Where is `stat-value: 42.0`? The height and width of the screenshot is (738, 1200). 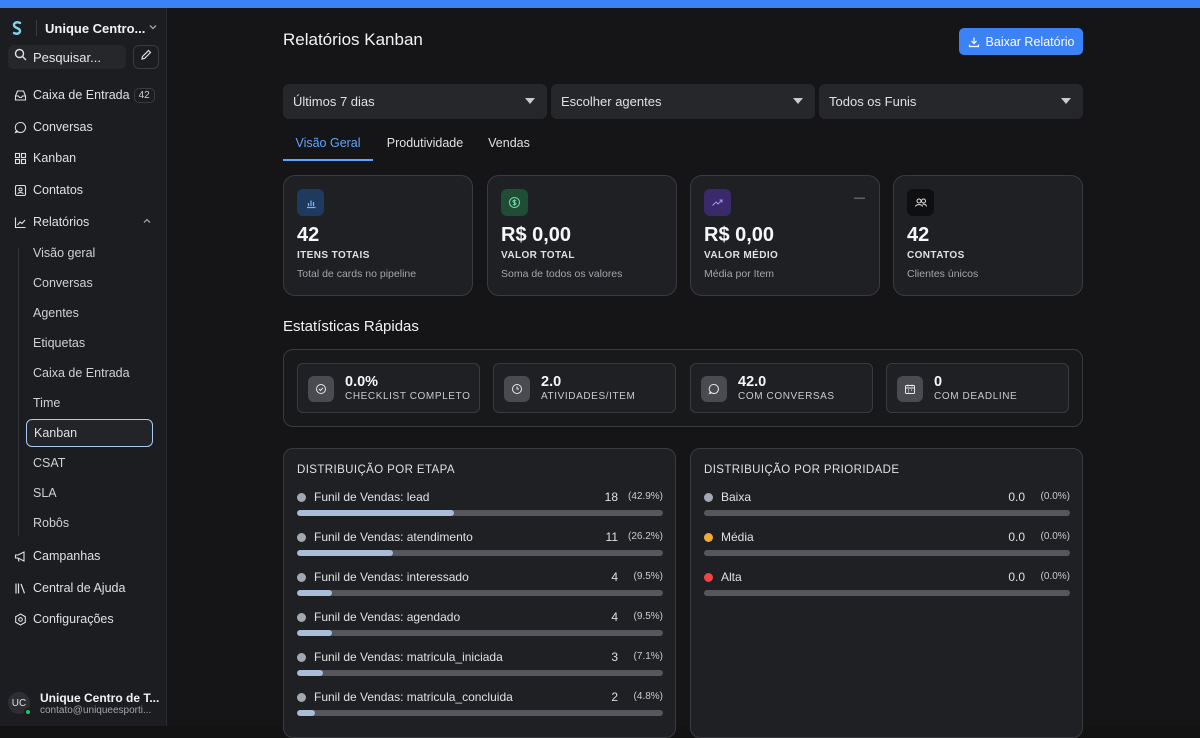
stat-value: 42.0 is located at coordinates (752, 382).